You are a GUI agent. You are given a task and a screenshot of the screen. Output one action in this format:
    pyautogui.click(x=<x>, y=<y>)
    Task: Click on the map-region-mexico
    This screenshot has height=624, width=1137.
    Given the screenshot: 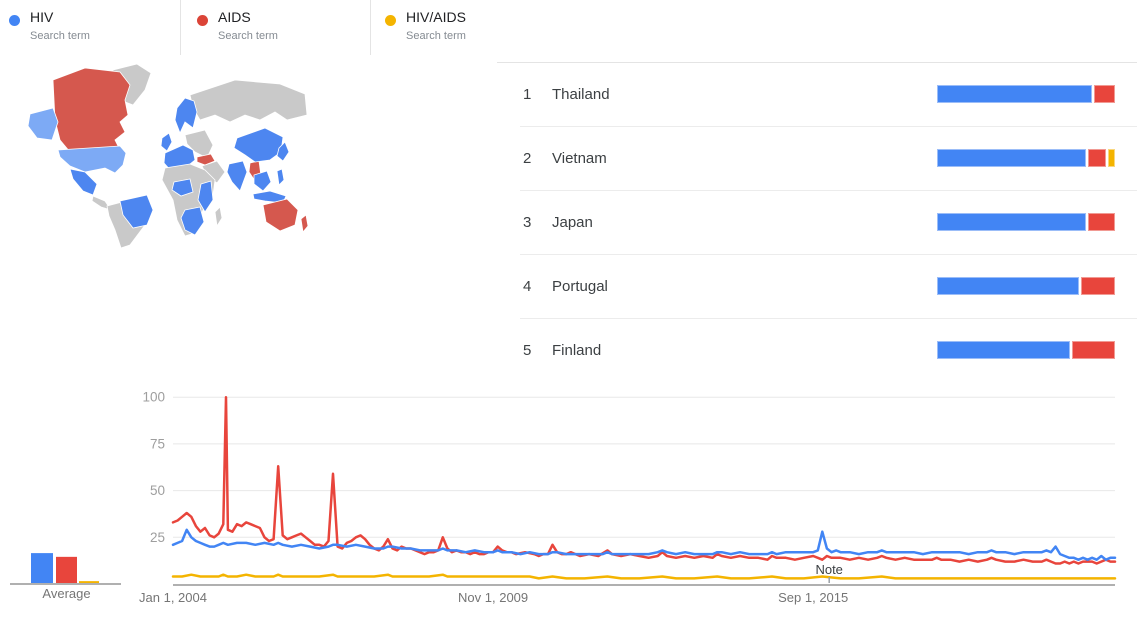 What is the action you would take?
    pyautogui.click(x=83, y=182)
    